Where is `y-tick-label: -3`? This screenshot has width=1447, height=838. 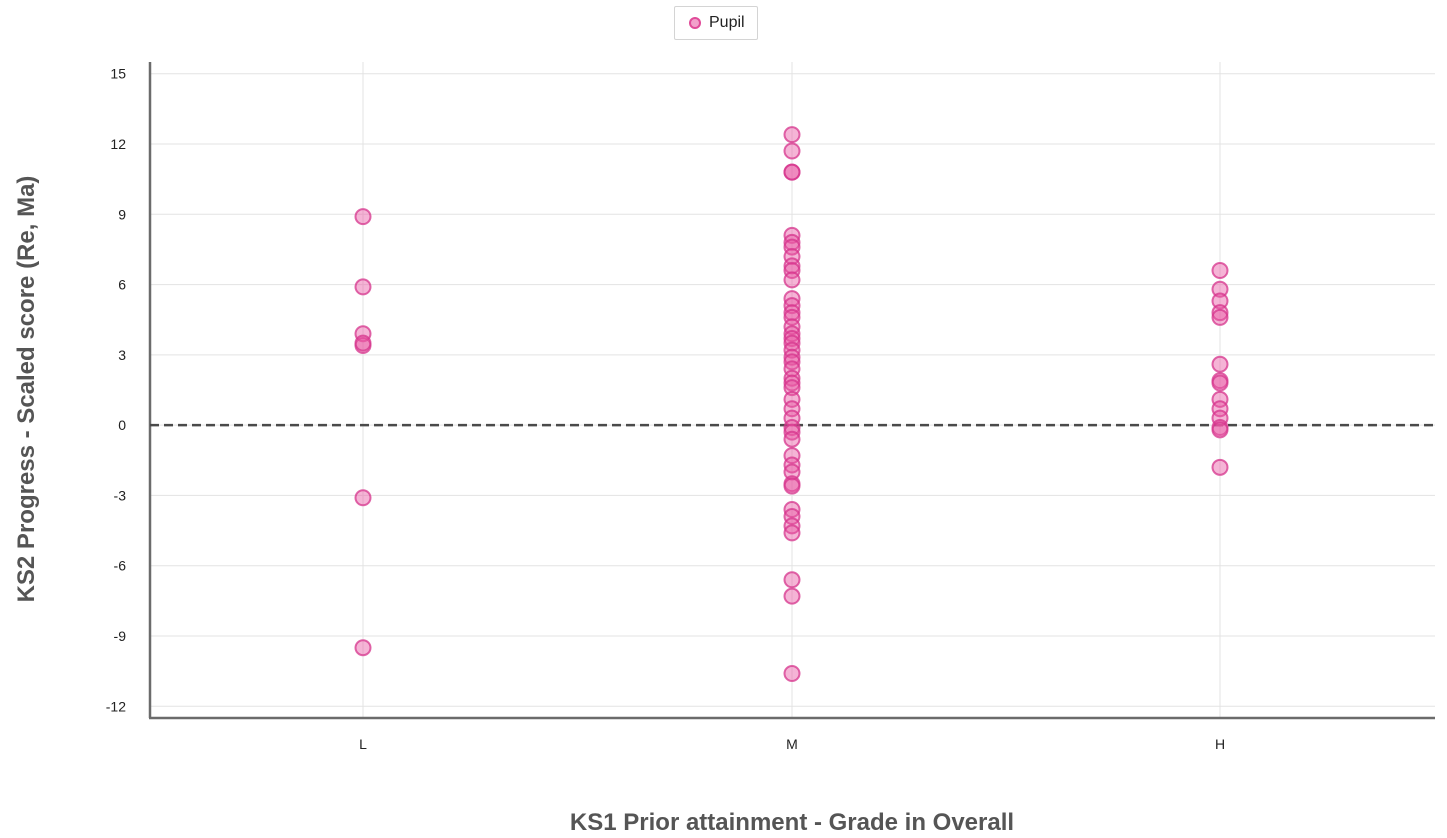
y-tick-label: -3 is located at coordinates (120, 495).